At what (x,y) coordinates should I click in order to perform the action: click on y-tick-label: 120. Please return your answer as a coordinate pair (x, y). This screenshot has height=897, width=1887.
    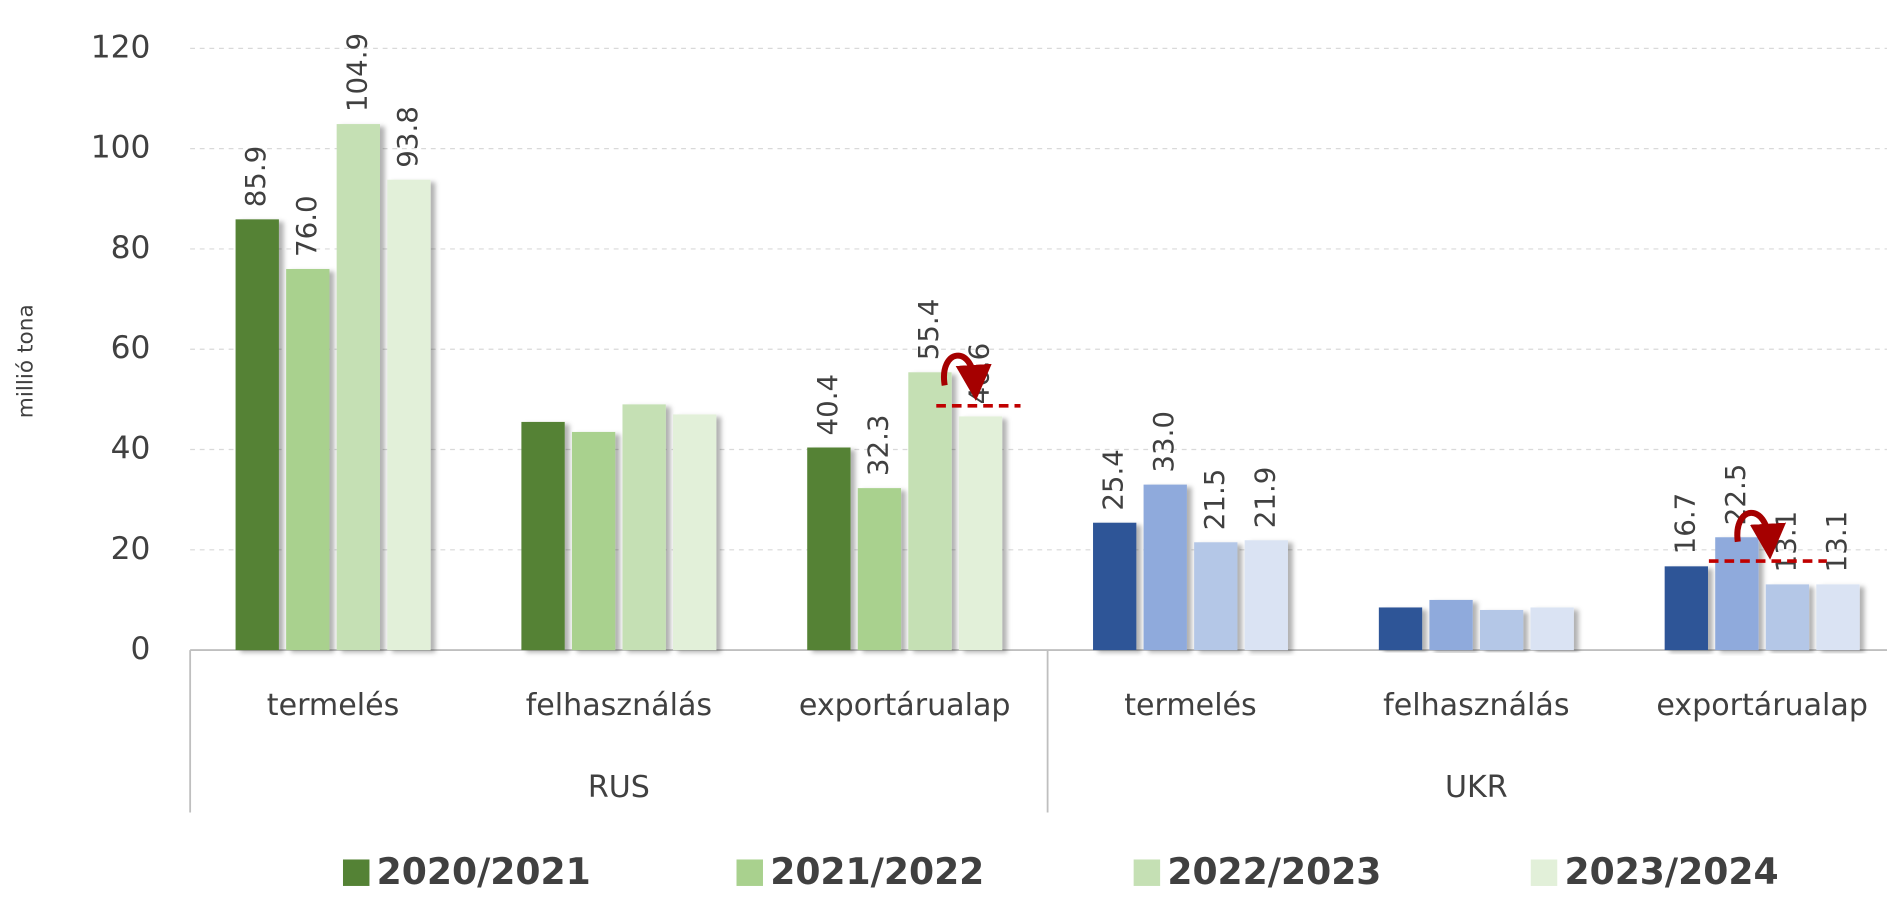
    Looking at the image, I should click on (121, 47).